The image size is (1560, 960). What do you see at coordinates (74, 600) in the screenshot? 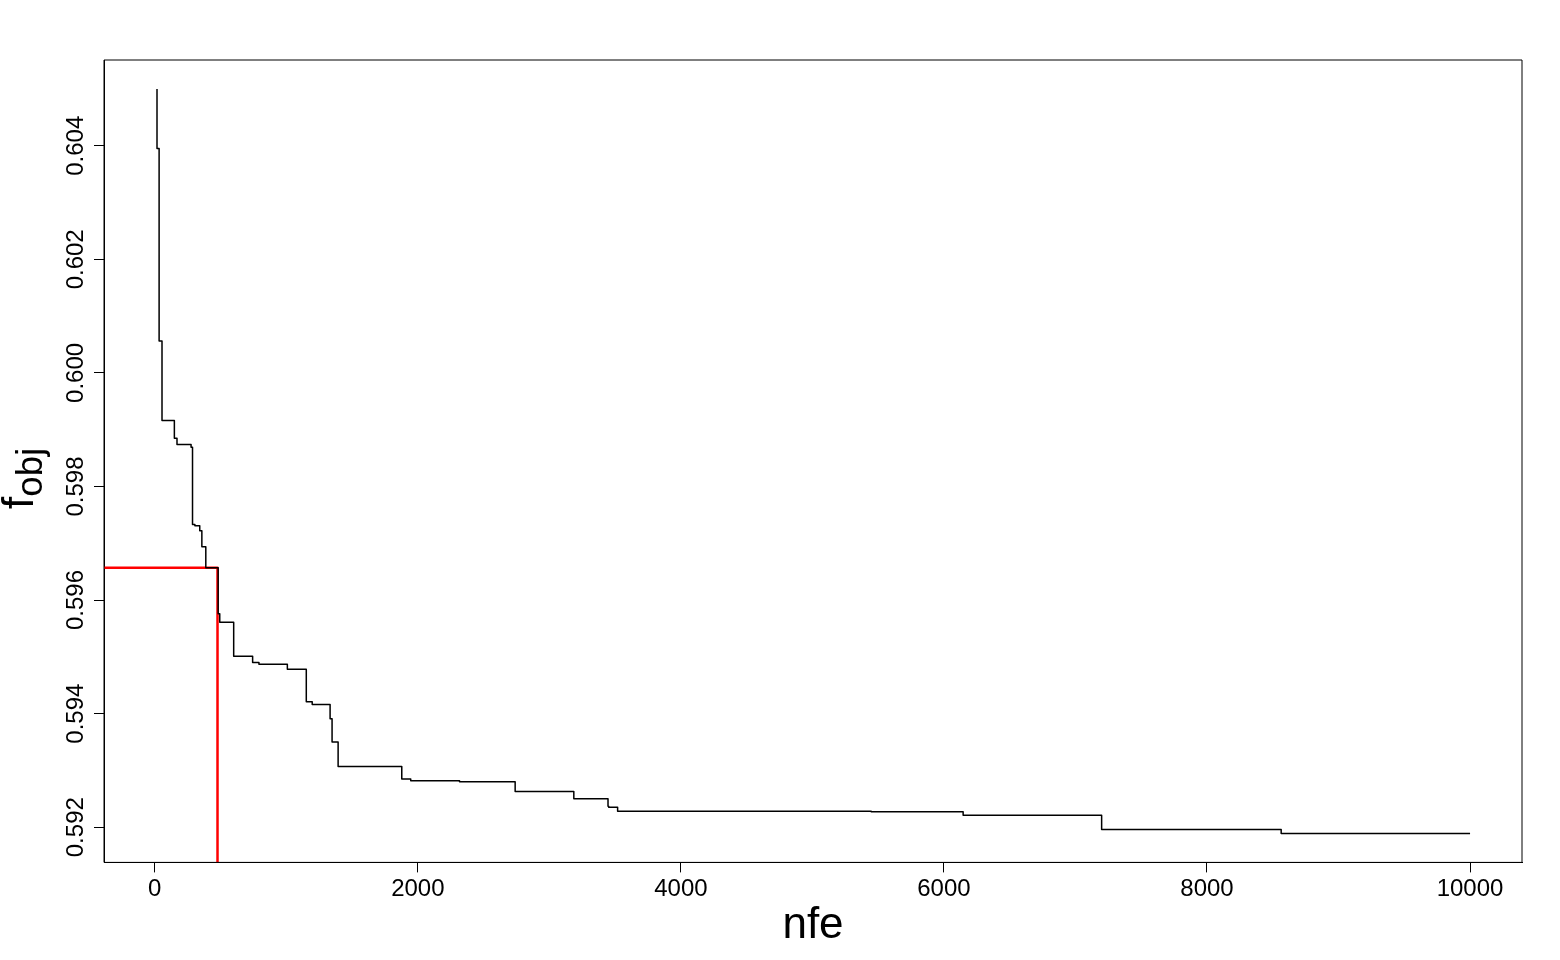
I see `y-tick-label: 0.596` at bounding box center [74, 600].